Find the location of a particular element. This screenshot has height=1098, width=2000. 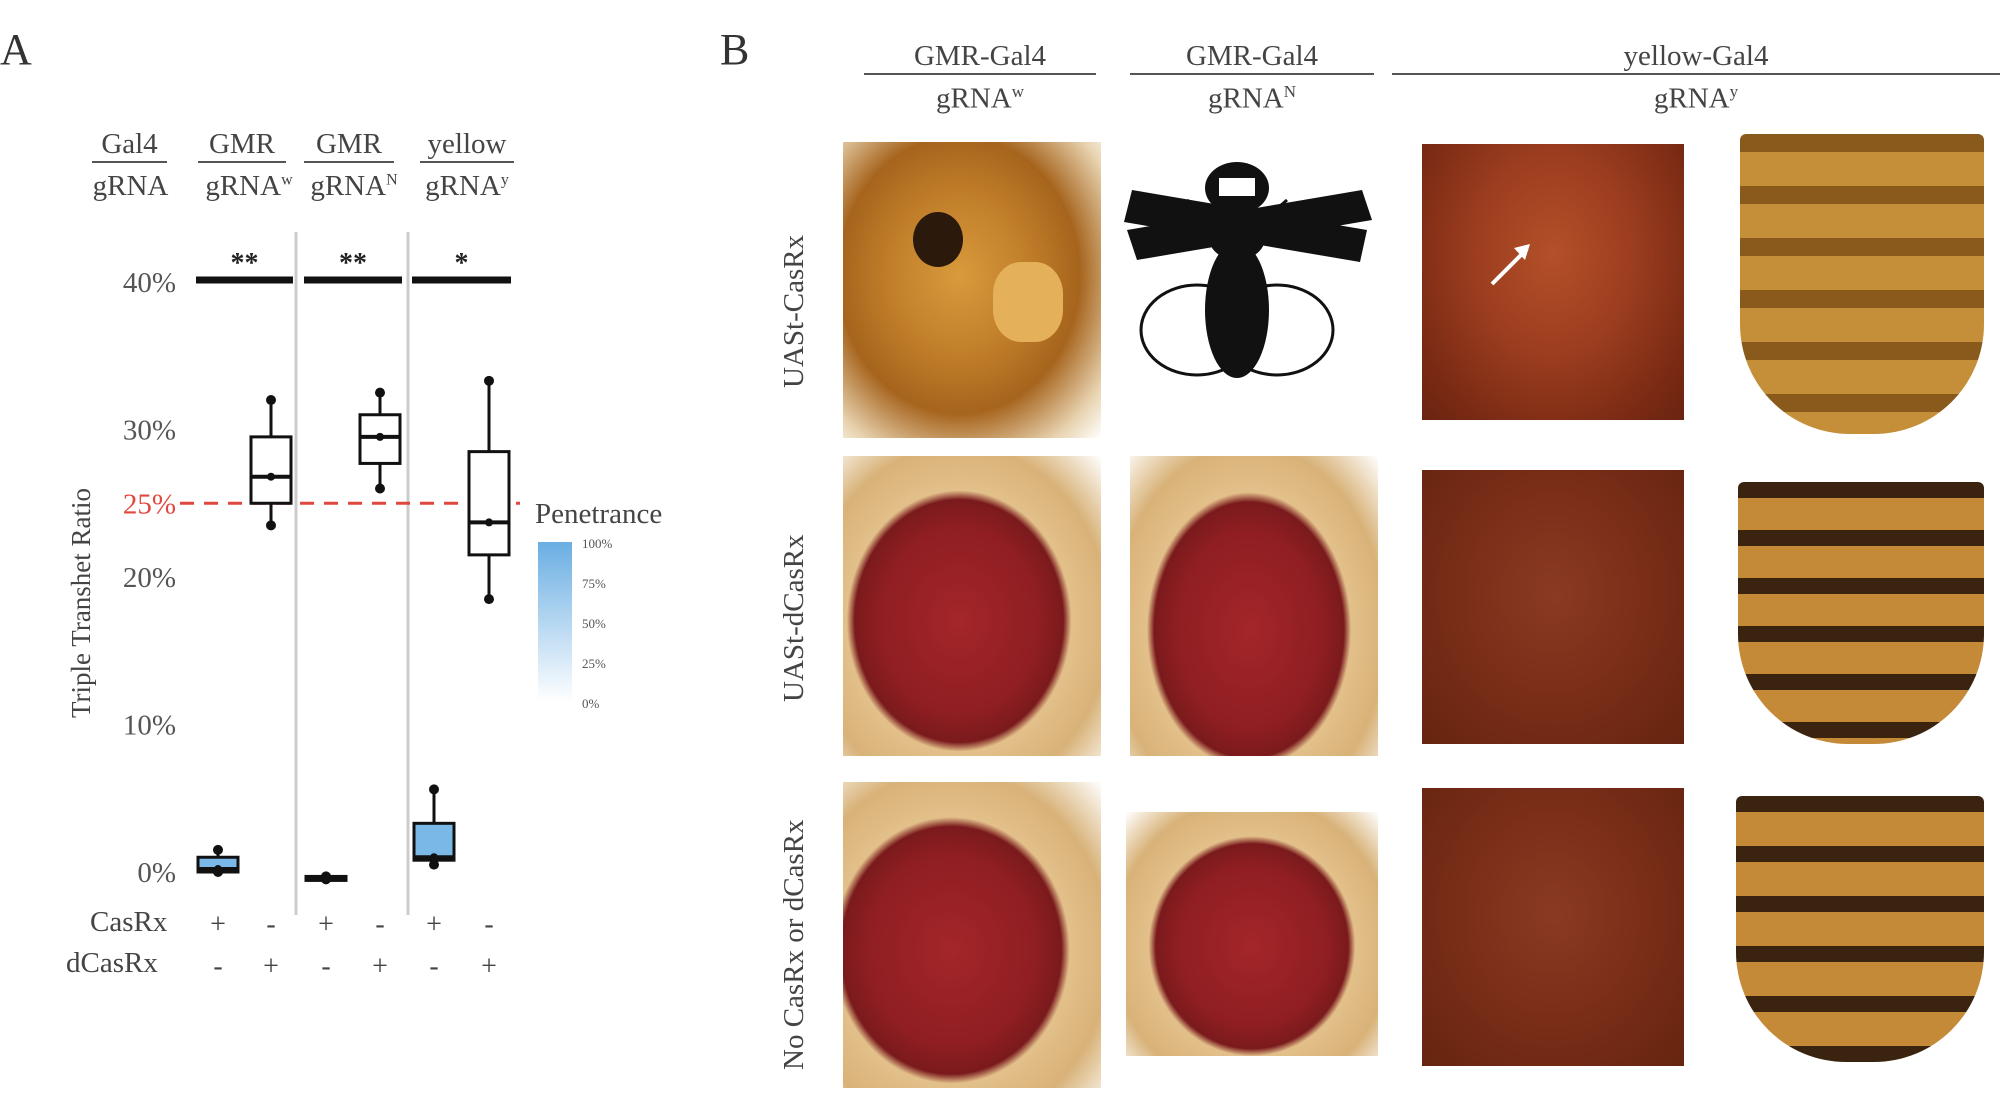

legend-tick-label: 75% is located at coordinates (594, 583).